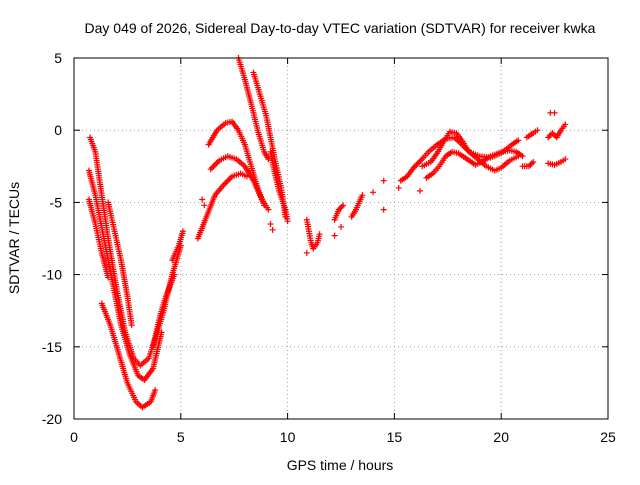 Image resolution: width=640 pixels, height=485 pixels. Describe the element at coordinates (14, 238) in the screenshot. I see `y-axis-label: SDTVAR / TECUs` at that location.